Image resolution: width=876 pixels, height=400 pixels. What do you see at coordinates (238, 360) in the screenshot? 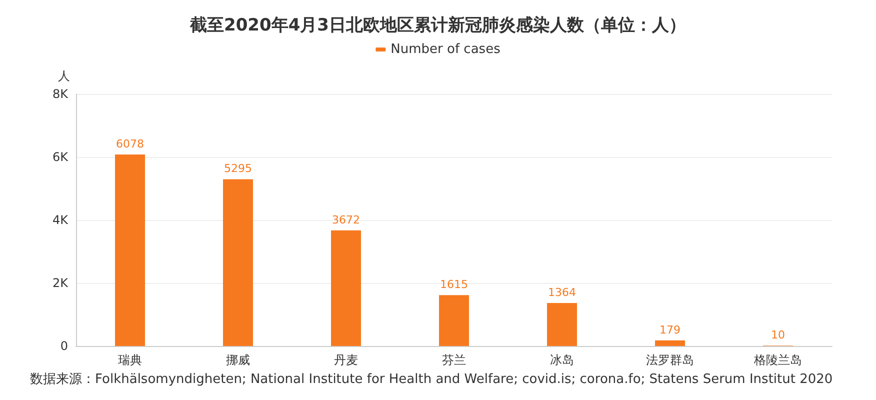
I see `x-tick-label: 挪威` at bounding box center [238, 360].